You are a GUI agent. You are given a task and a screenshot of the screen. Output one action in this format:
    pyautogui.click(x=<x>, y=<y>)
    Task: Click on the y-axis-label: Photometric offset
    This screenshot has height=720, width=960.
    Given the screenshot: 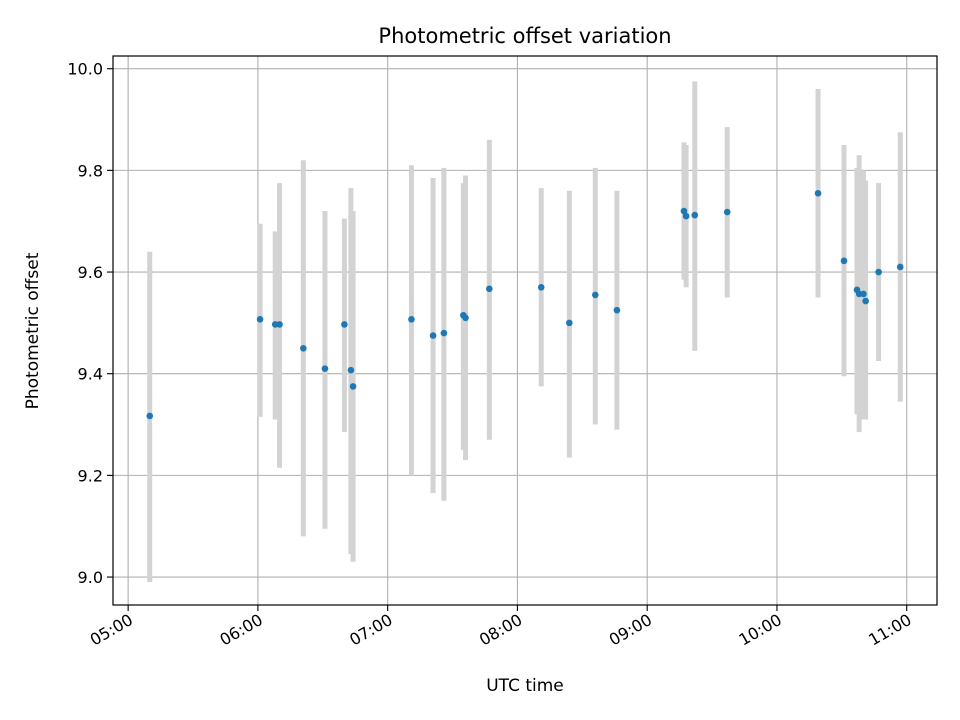 What is the action you would take?
    pyautogui.click(x=33, y=330)
    